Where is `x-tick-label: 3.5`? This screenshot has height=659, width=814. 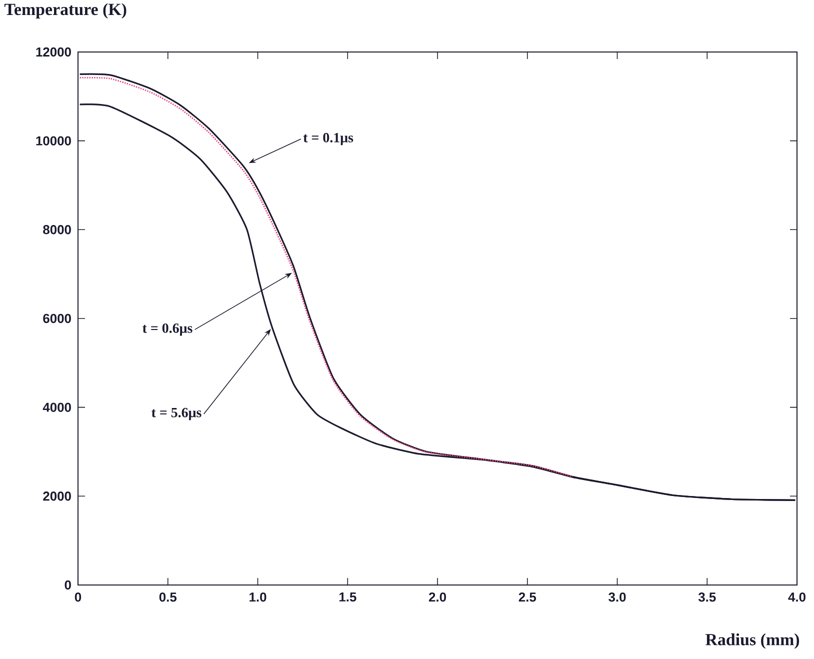 x-tick-label: 3.5 is located at coordinates (707, 597).